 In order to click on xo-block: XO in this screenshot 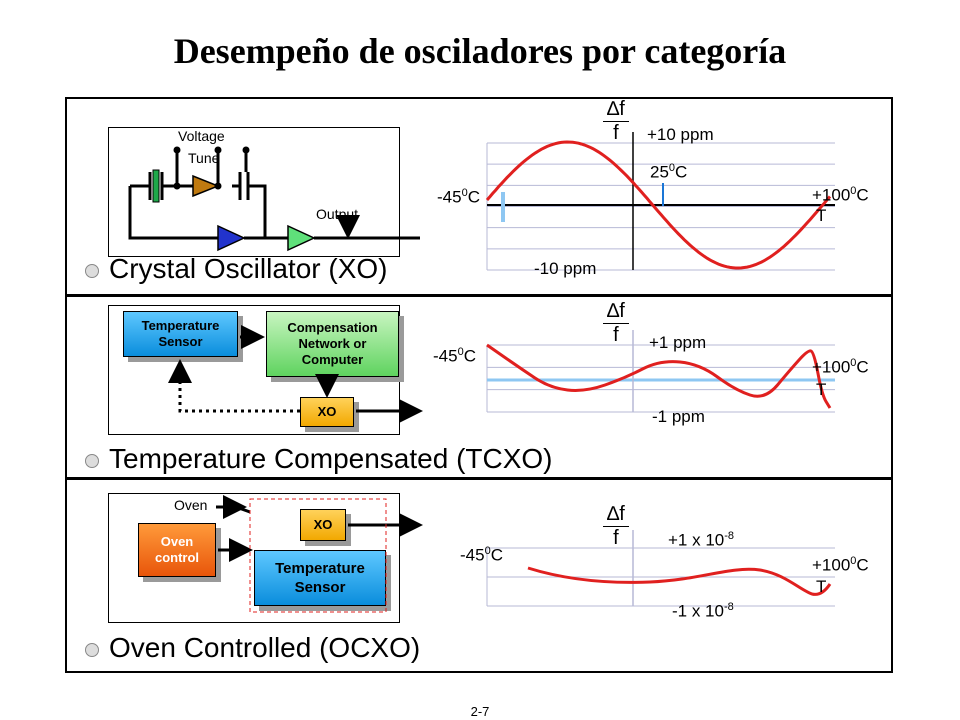, I will do `click(323, 525)`.